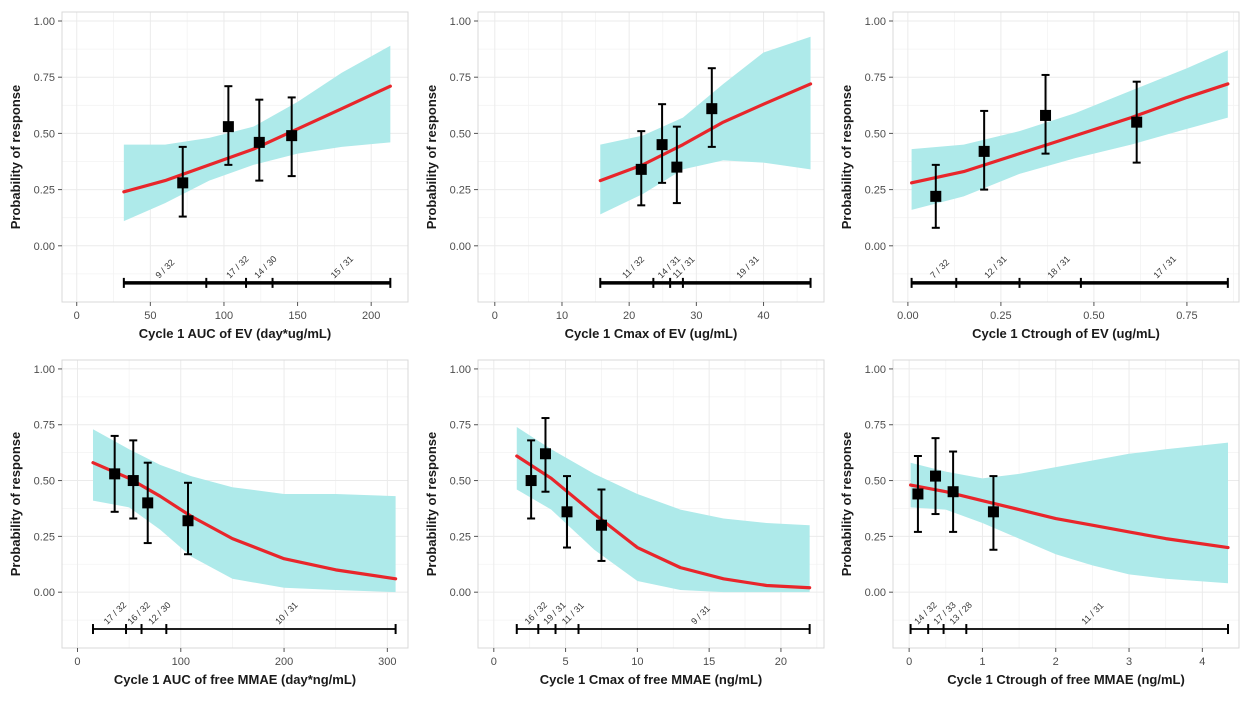 The width and height of the screenshot is (1256, 703). Describe the element at coordinates (297, 316) in the screenshot. I see `x-tick-label: 150` at that location.